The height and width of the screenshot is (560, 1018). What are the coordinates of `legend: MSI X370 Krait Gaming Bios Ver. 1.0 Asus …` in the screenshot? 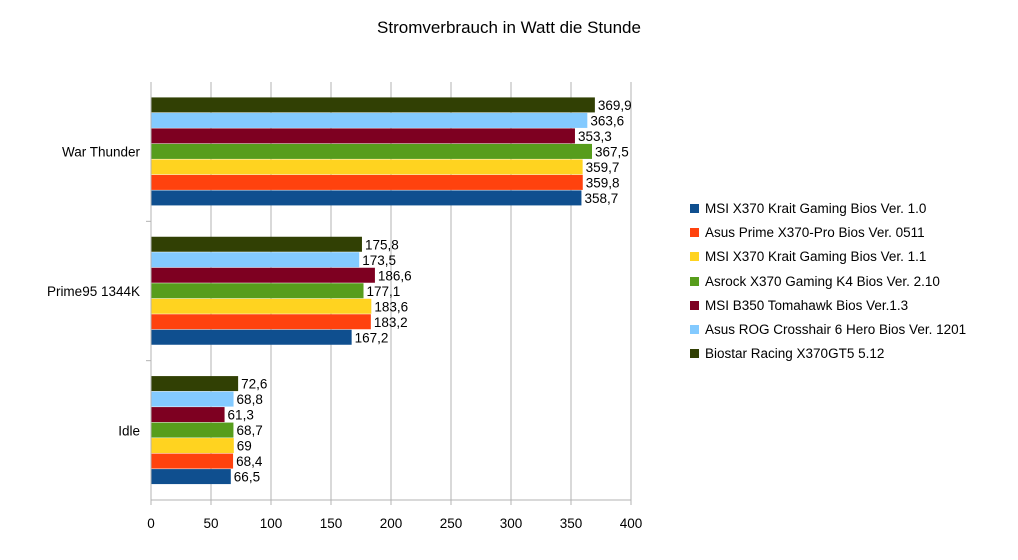 It's located at (828, 281).